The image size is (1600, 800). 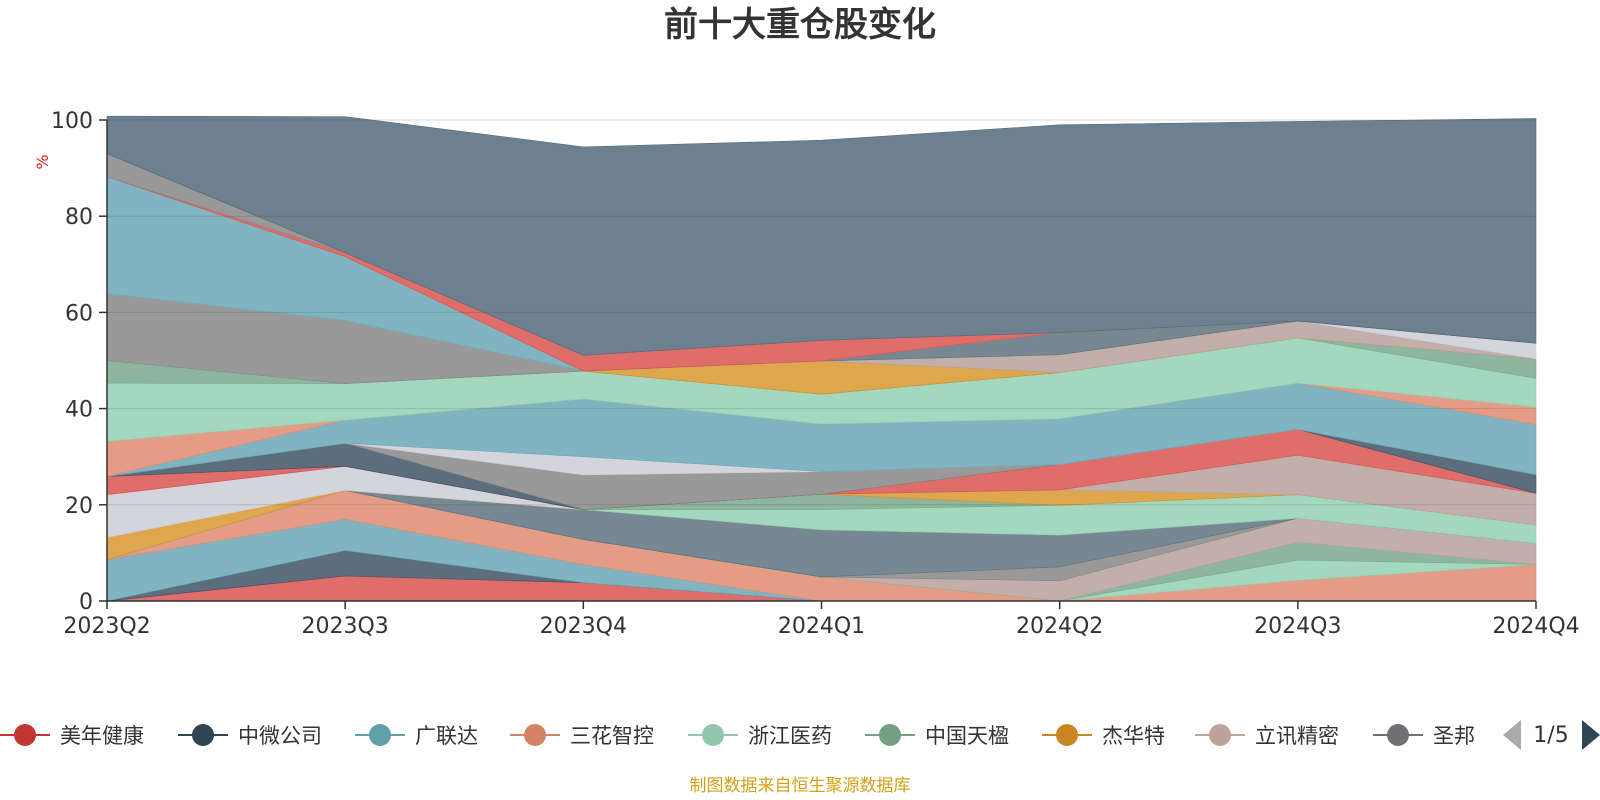 What do you see at coordinates (1550, 735) in the screenshot?
I see `legend-page-indicator: 1/5` at bounding box center [1550, 735].